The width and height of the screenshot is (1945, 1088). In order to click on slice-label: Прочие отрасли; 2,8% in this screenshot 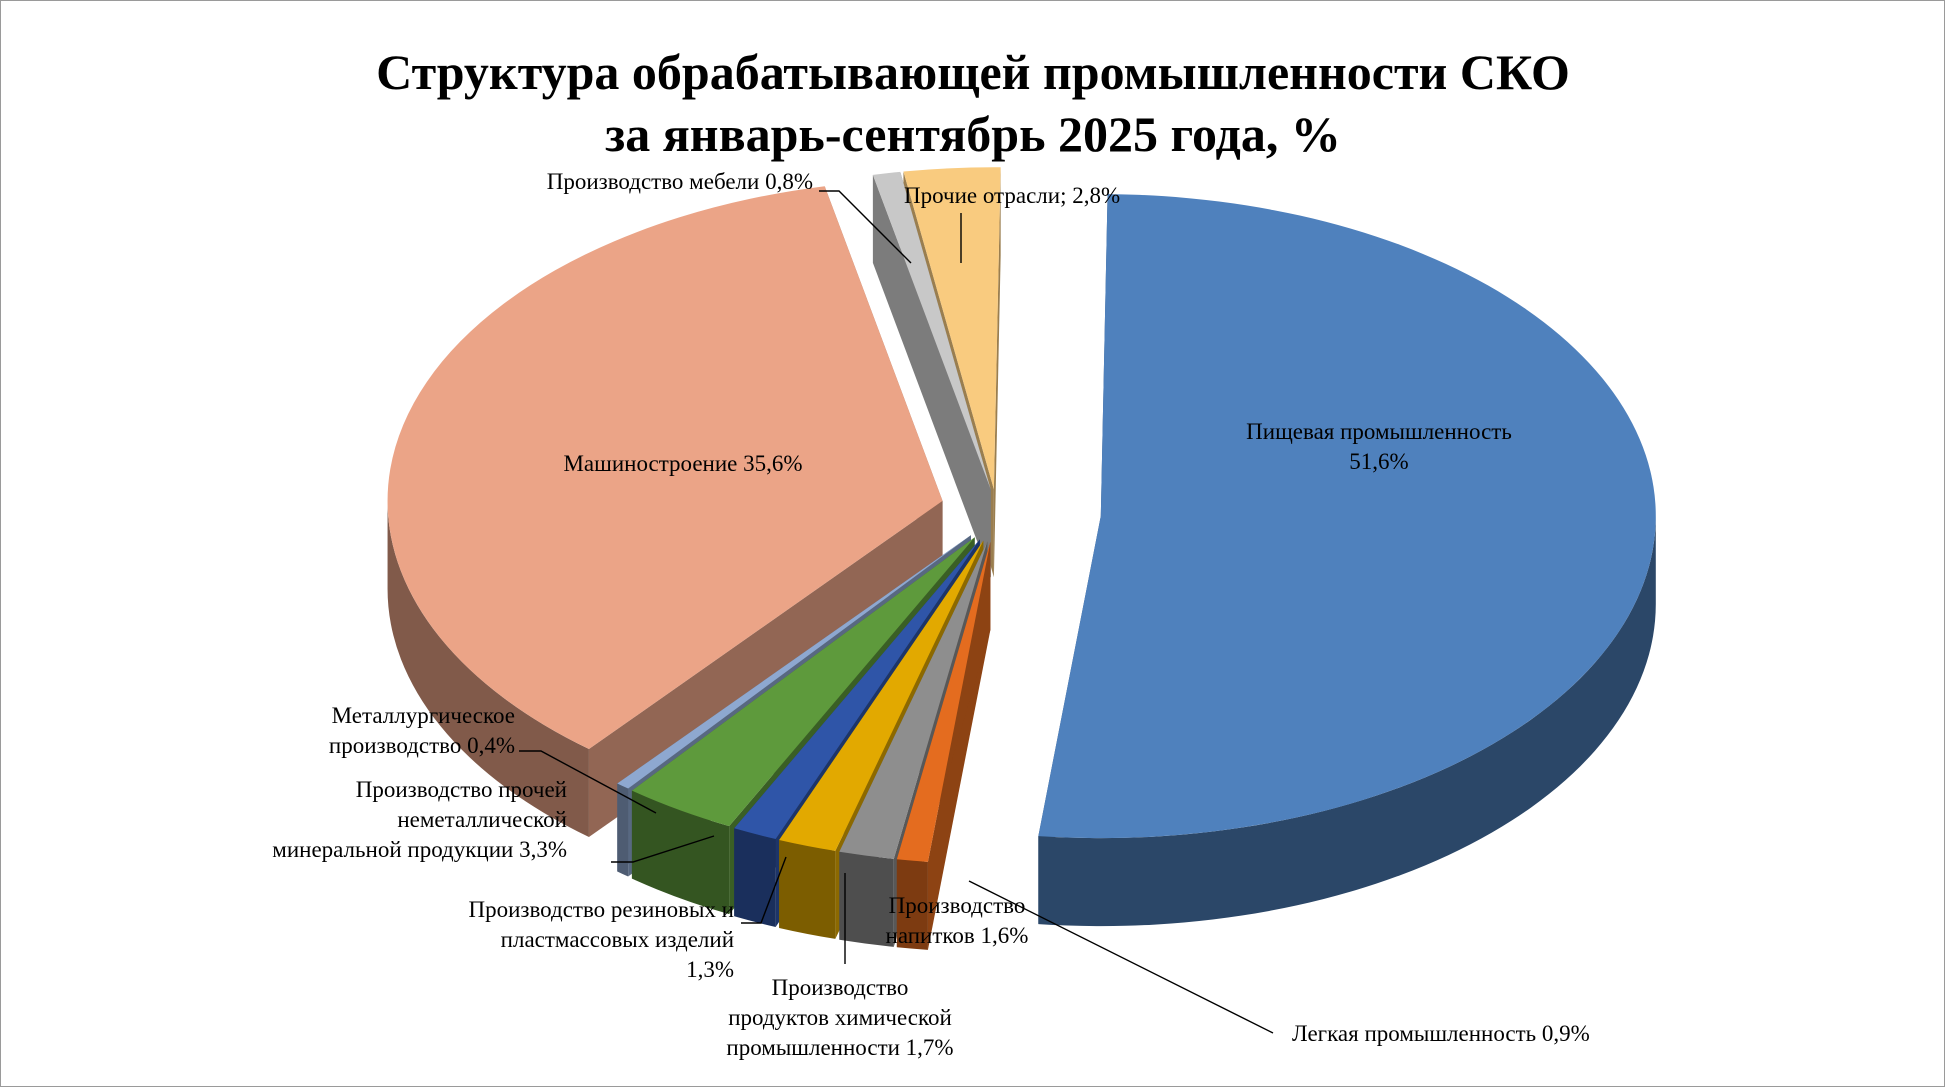, I will do `click(1012, 195)`.